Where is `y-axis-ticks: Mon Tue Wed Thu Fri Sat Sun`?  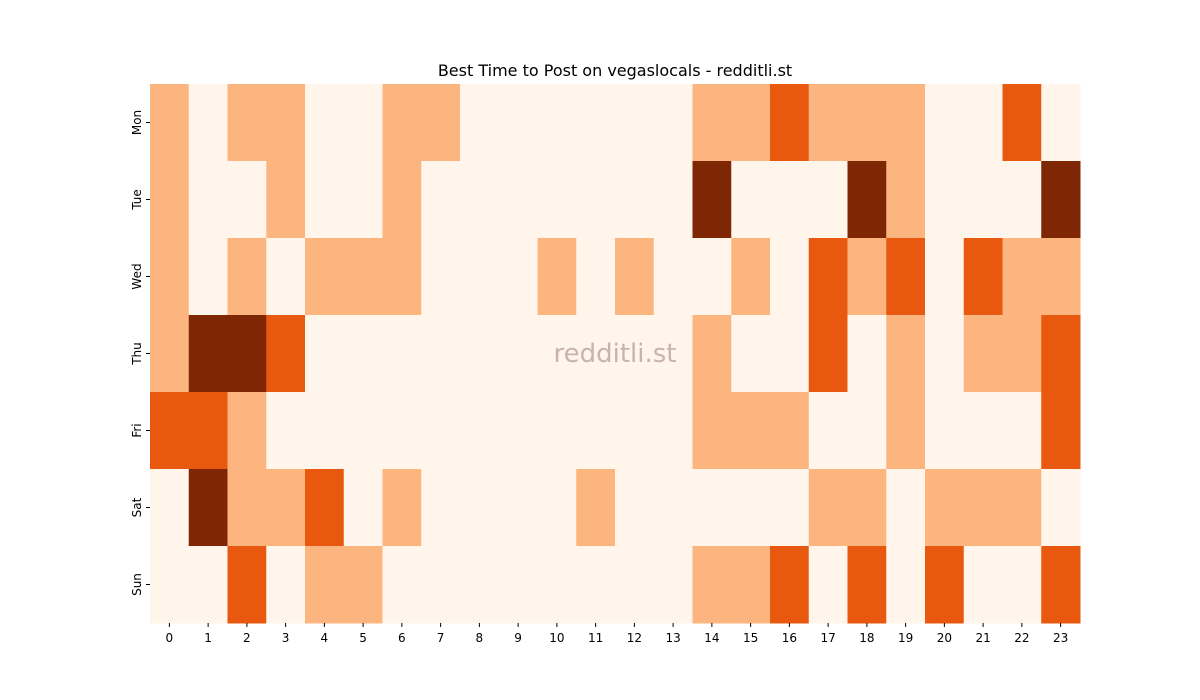
y-axis-ticks: Mon Tue Wed Thu Fri Sat Sun is located at coordinates (140, 353).